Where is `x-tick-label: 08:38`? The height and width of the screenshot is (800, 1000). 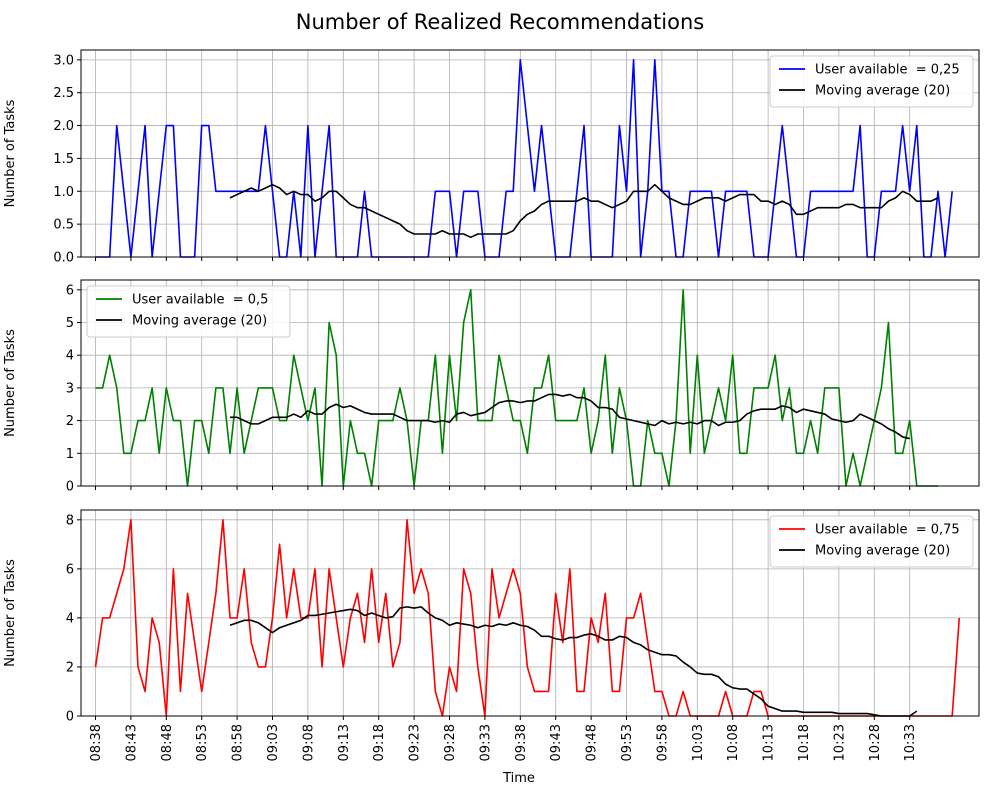 x-tick-label: 08:38 is located at coordinates (96, 742).